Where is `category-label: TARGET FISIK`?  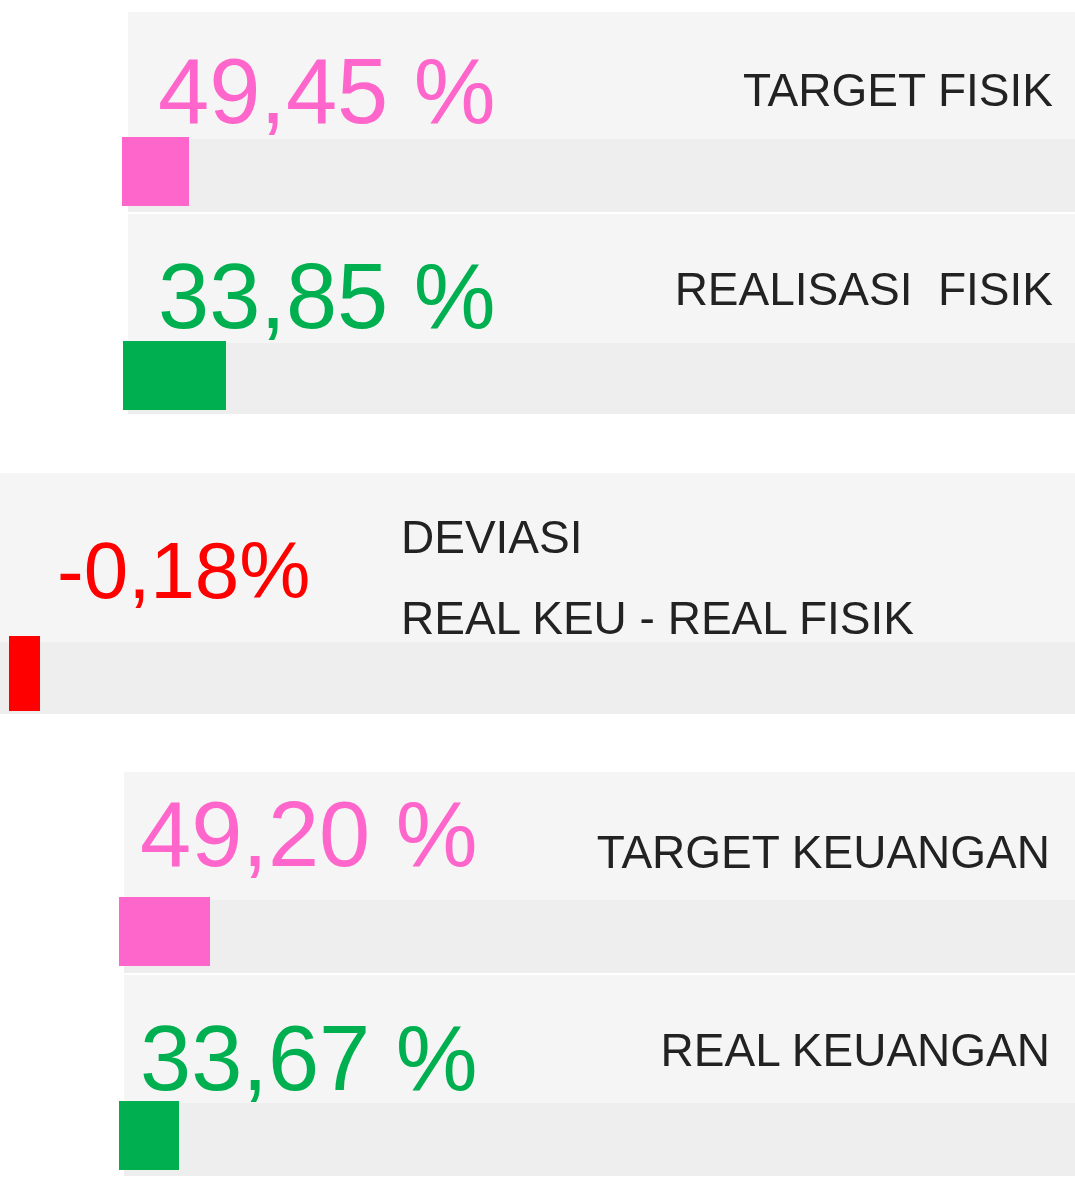
category-label: TARGET FISIK is located at coordinates (898, 90).